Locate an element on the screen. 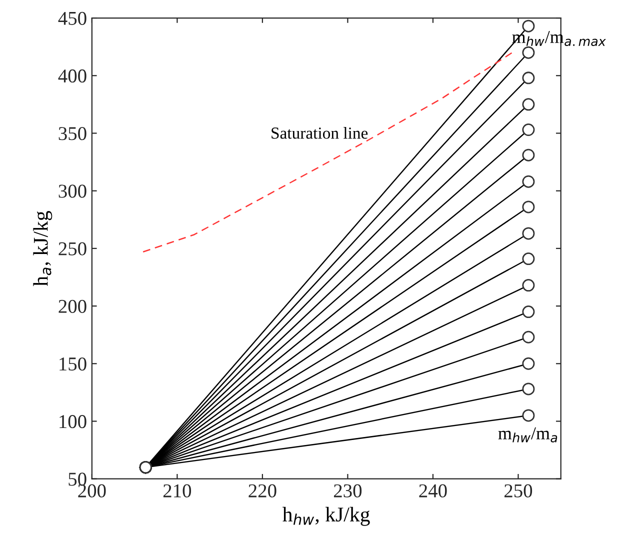 Image resolution: width=617 pixels, height=546 pixels. x-tick-label: 210 is located at coordinates (177, 491).